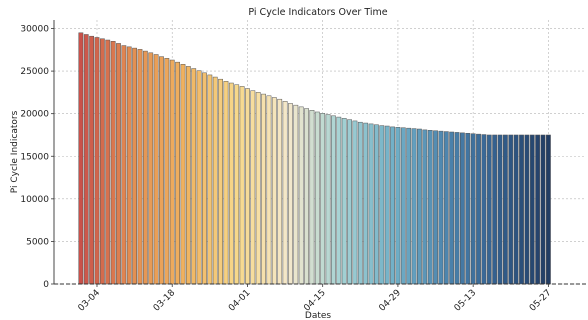  What do you see at coordinates (318, 315) in the screenshot?
I see `x-axis-title: Dates` at bounding box center [318, 315].